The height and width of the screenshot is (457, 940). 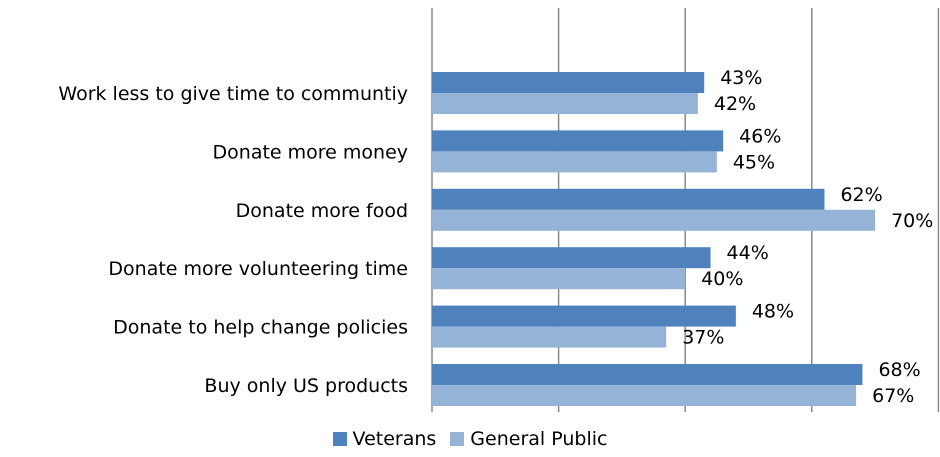 What do you see at coordinates (394, 439) in the screenshot?
I see `legend-label-veterans: Veterans` at bounding box center [394, 439].